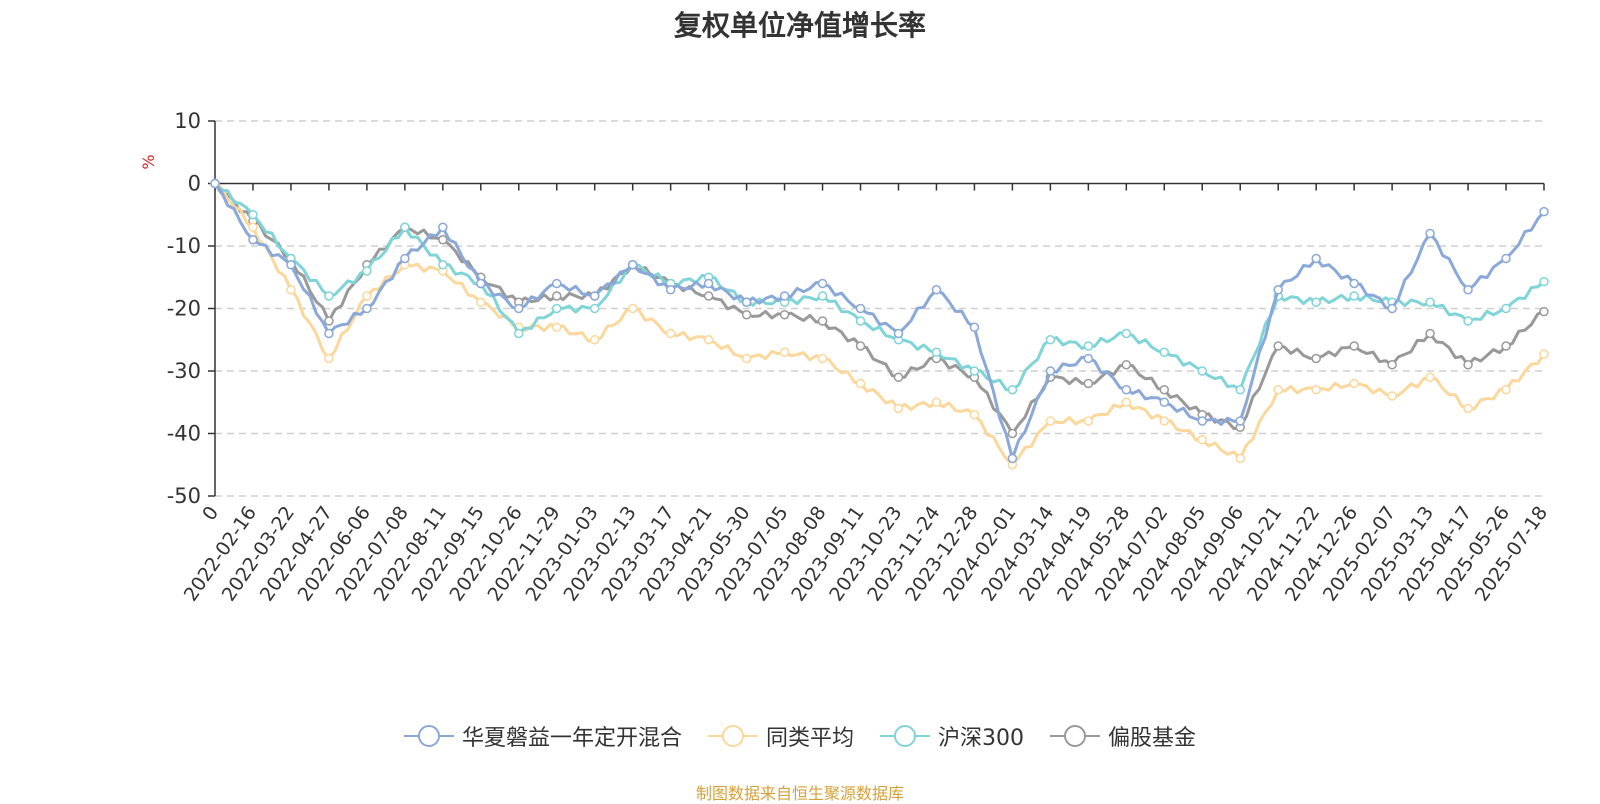  I want to click on legend-label: 偏股基金, so click(1152, 738).